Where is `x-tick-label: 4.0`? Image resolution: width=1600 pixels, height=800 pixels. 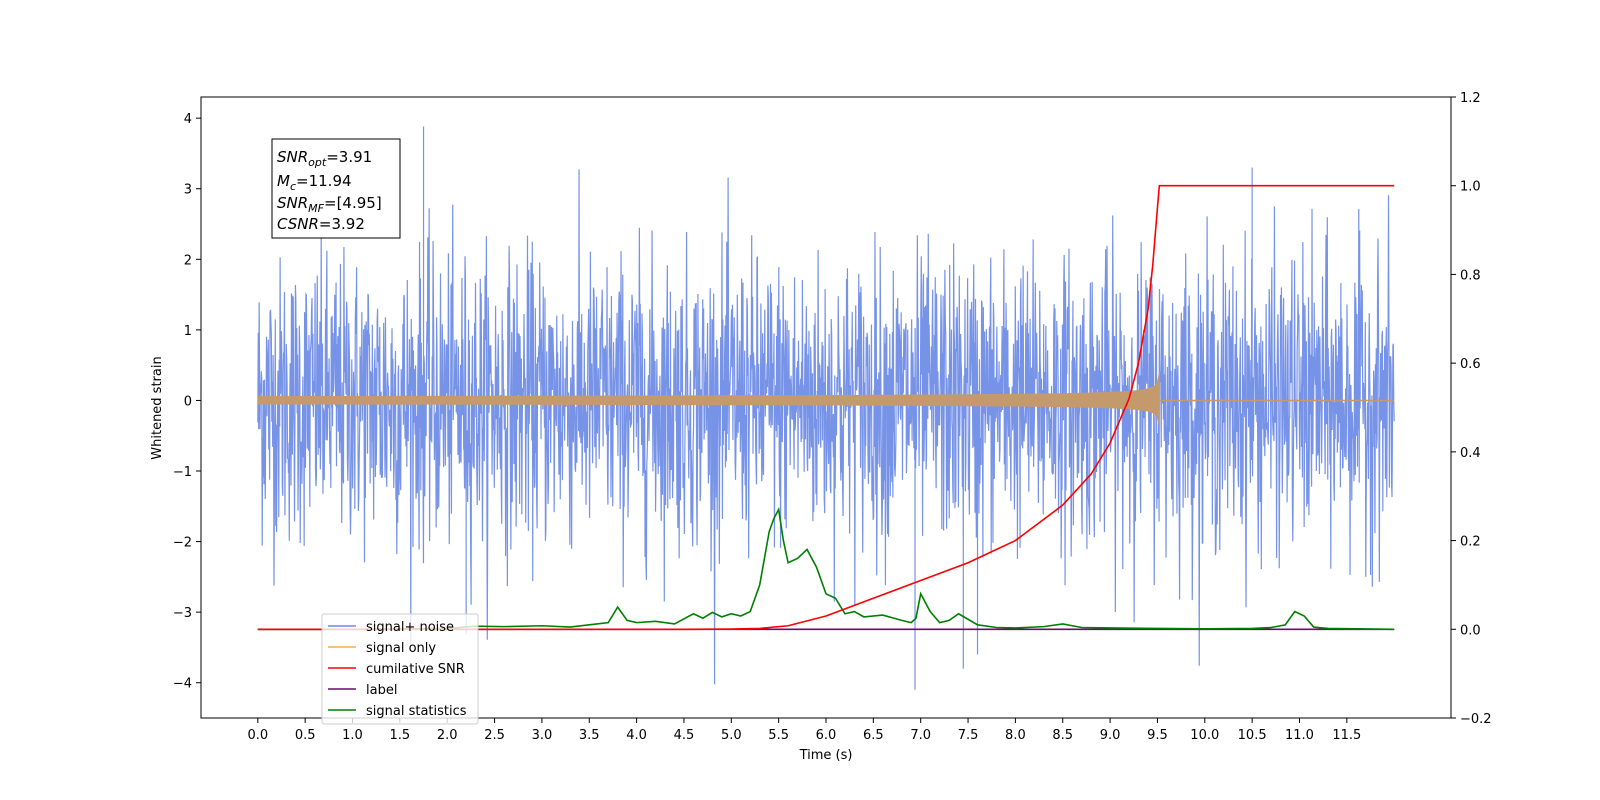 x-tick-label: 4.0 is located at coordinates (636, 735).